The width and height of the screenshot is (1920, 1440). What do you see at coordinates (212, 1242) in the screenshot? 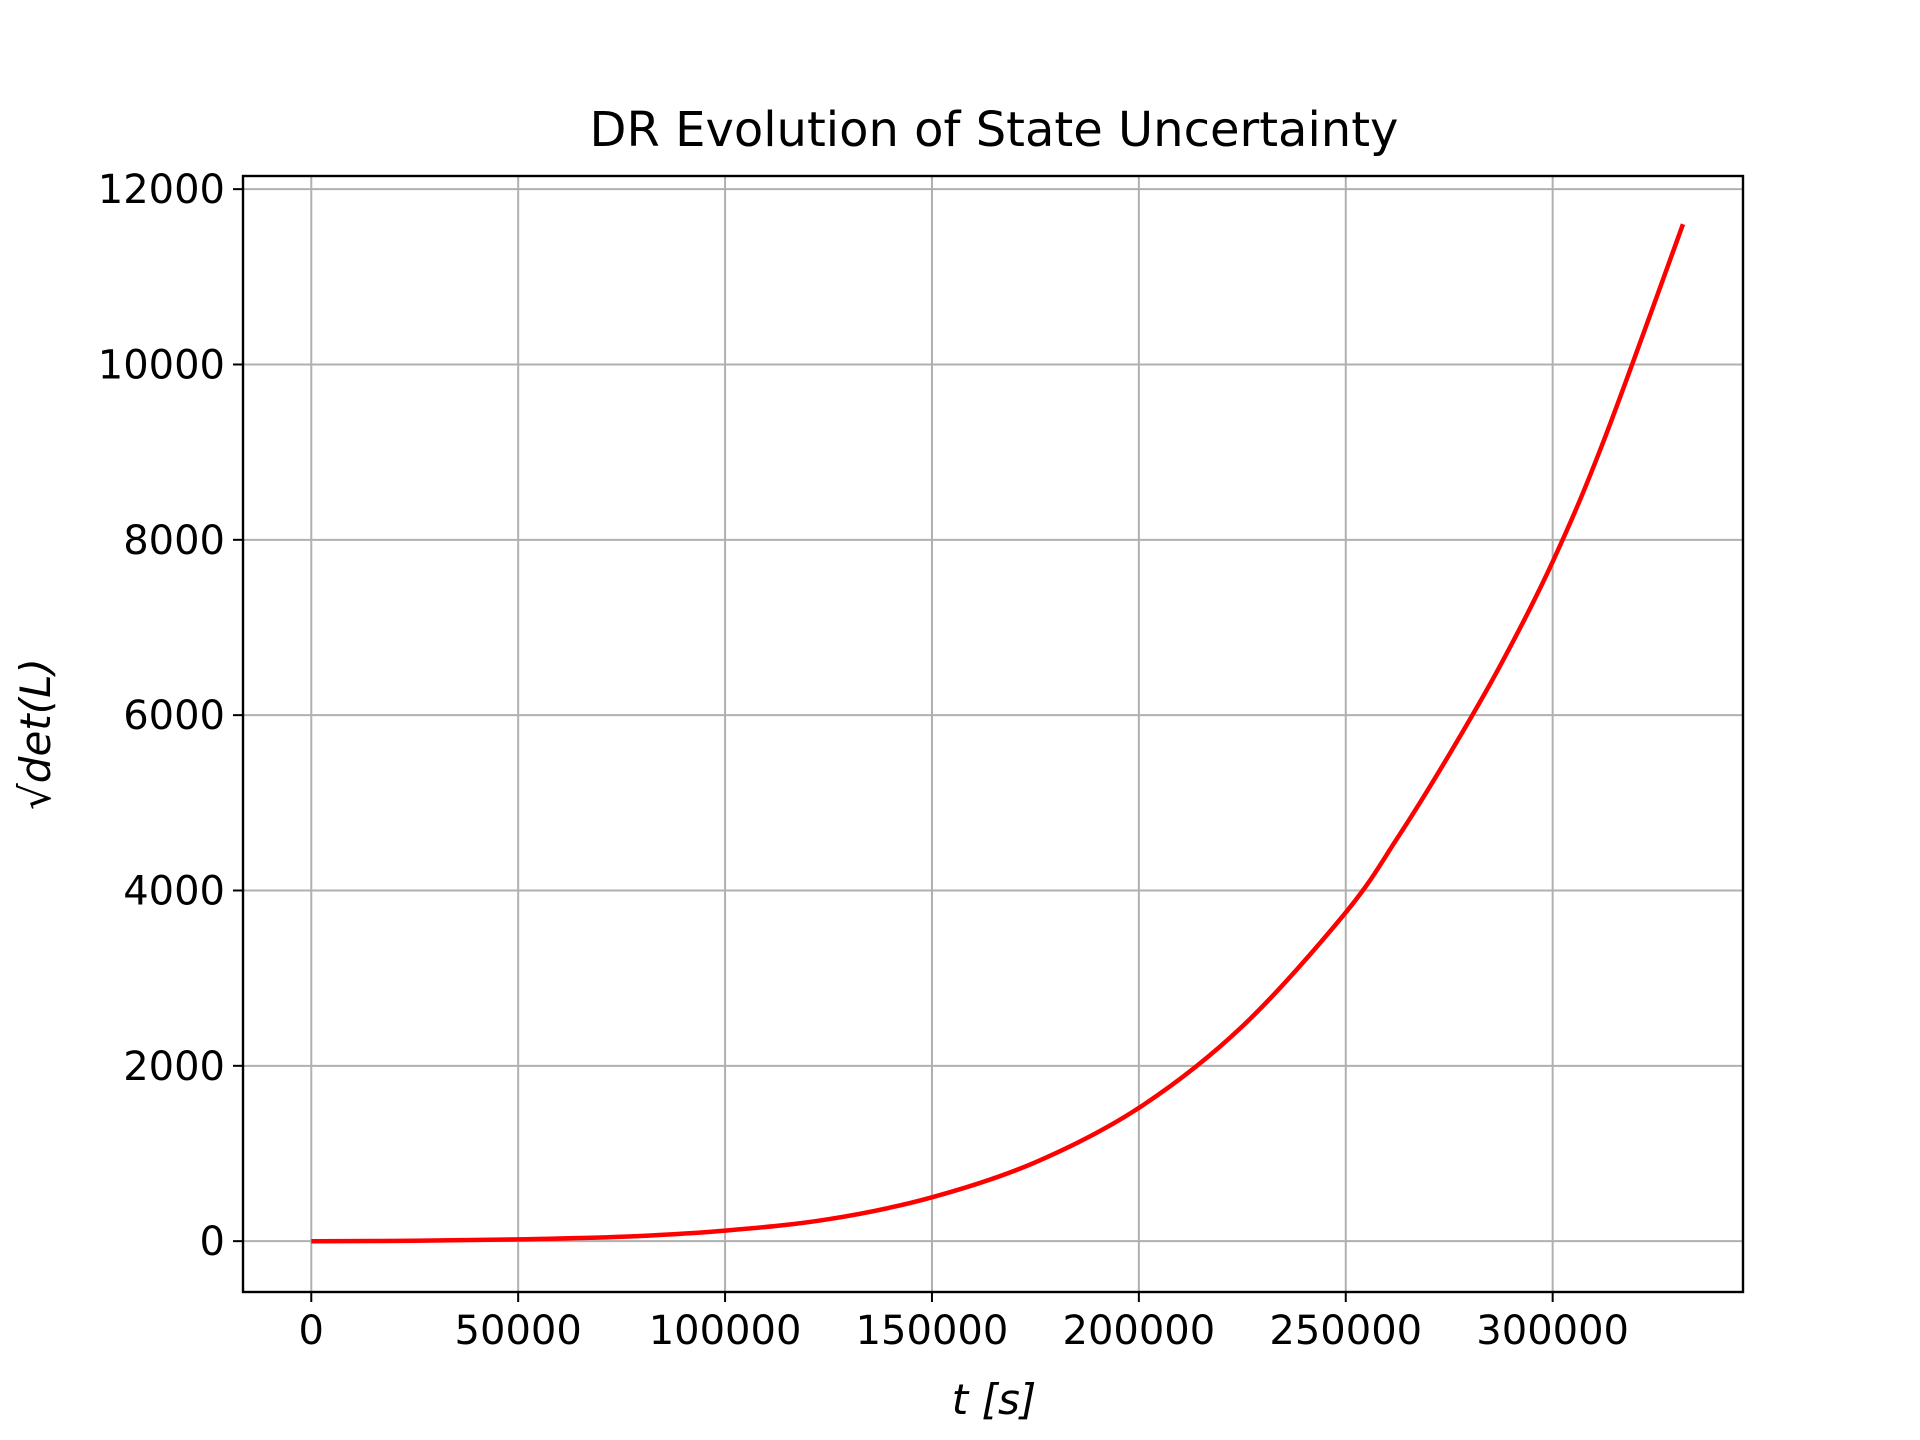
I see `y-tick-label-0: 0` at bounding box center [212, 1242].